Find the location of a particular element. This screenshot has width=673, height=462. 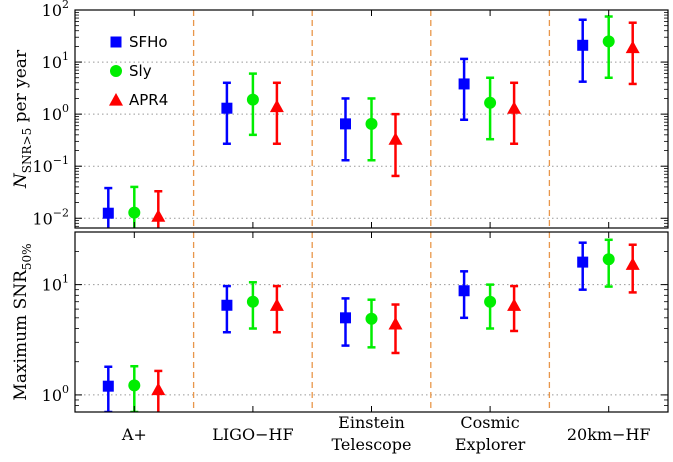

category-label: 20km−HF is located at coordinates (609, 434).